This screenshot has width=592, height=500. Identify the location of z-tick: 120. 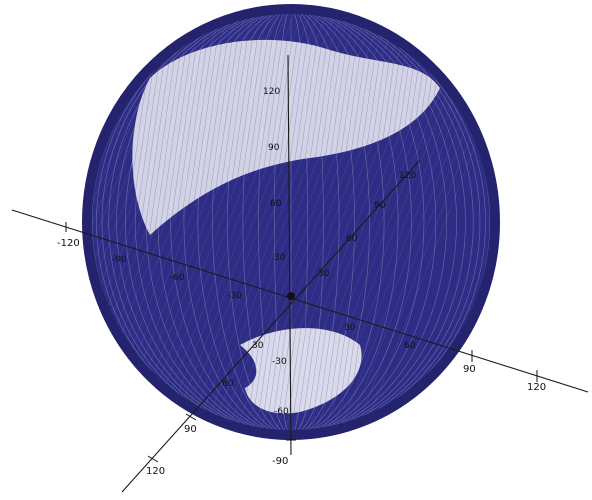
(155, 466).